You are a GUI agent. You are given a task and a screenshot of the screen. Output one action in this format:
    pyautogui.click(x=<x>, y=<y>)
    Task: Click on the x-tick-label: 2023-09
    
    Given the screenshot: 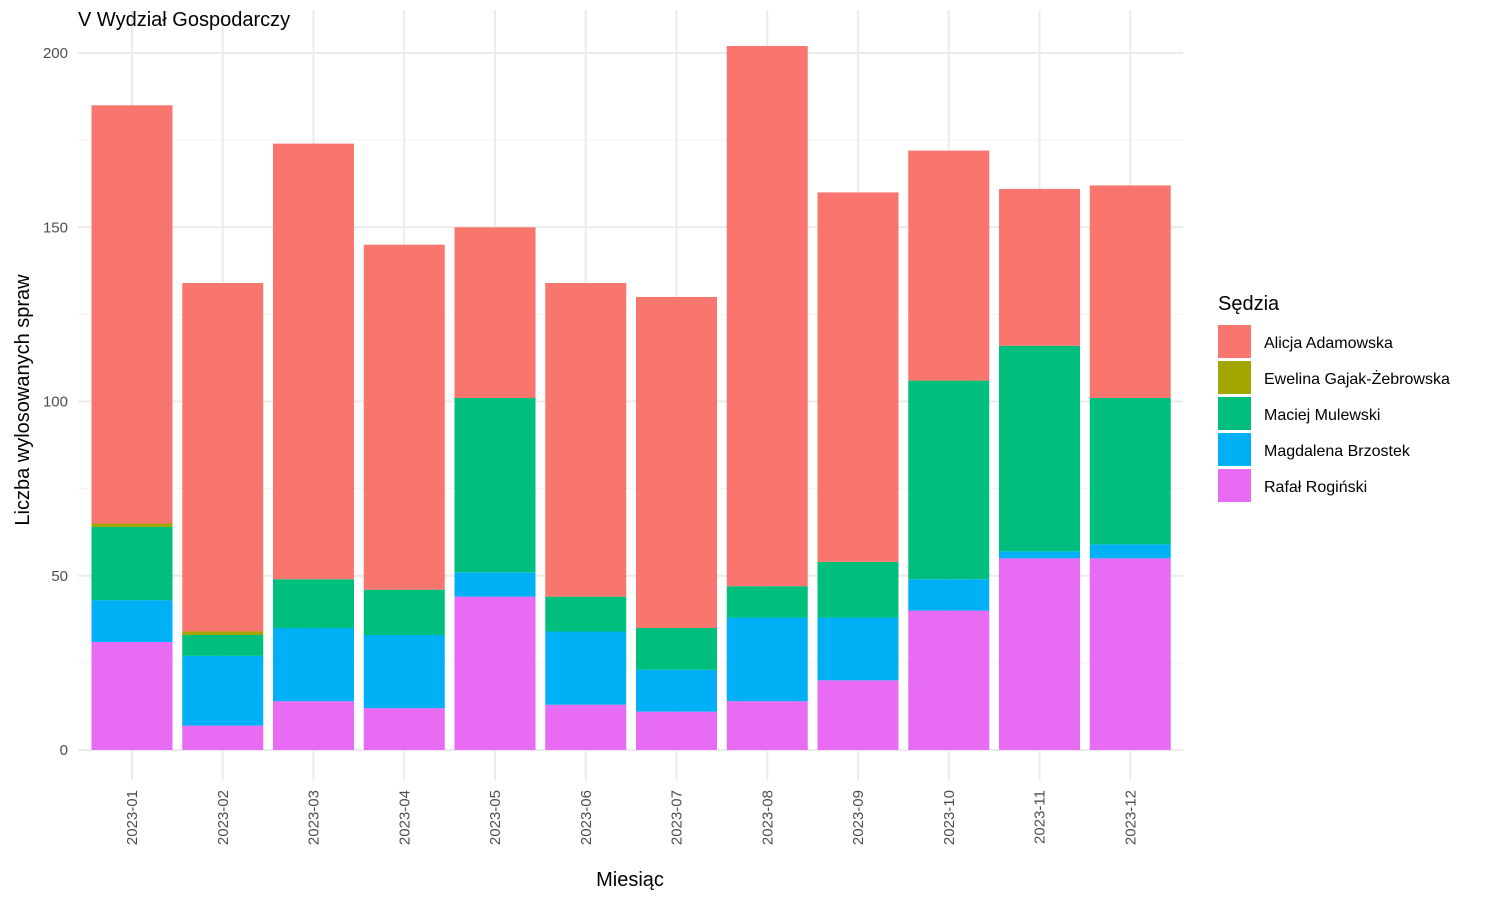 What is the action you would take?
    pyautogui.click(x=858, y=817)
    